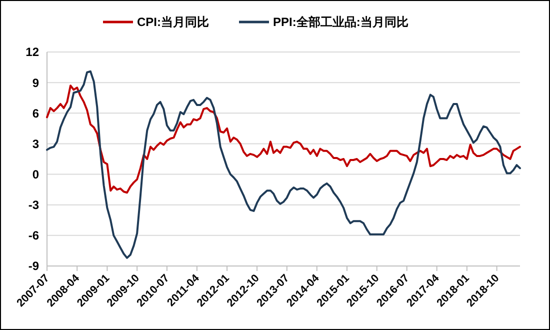 This screenshot has height=330, width=550. What do you see at coordinates (33, 52) in the screenshot?
I see `y-tick-label: 12` at bounding box center [33, 52].